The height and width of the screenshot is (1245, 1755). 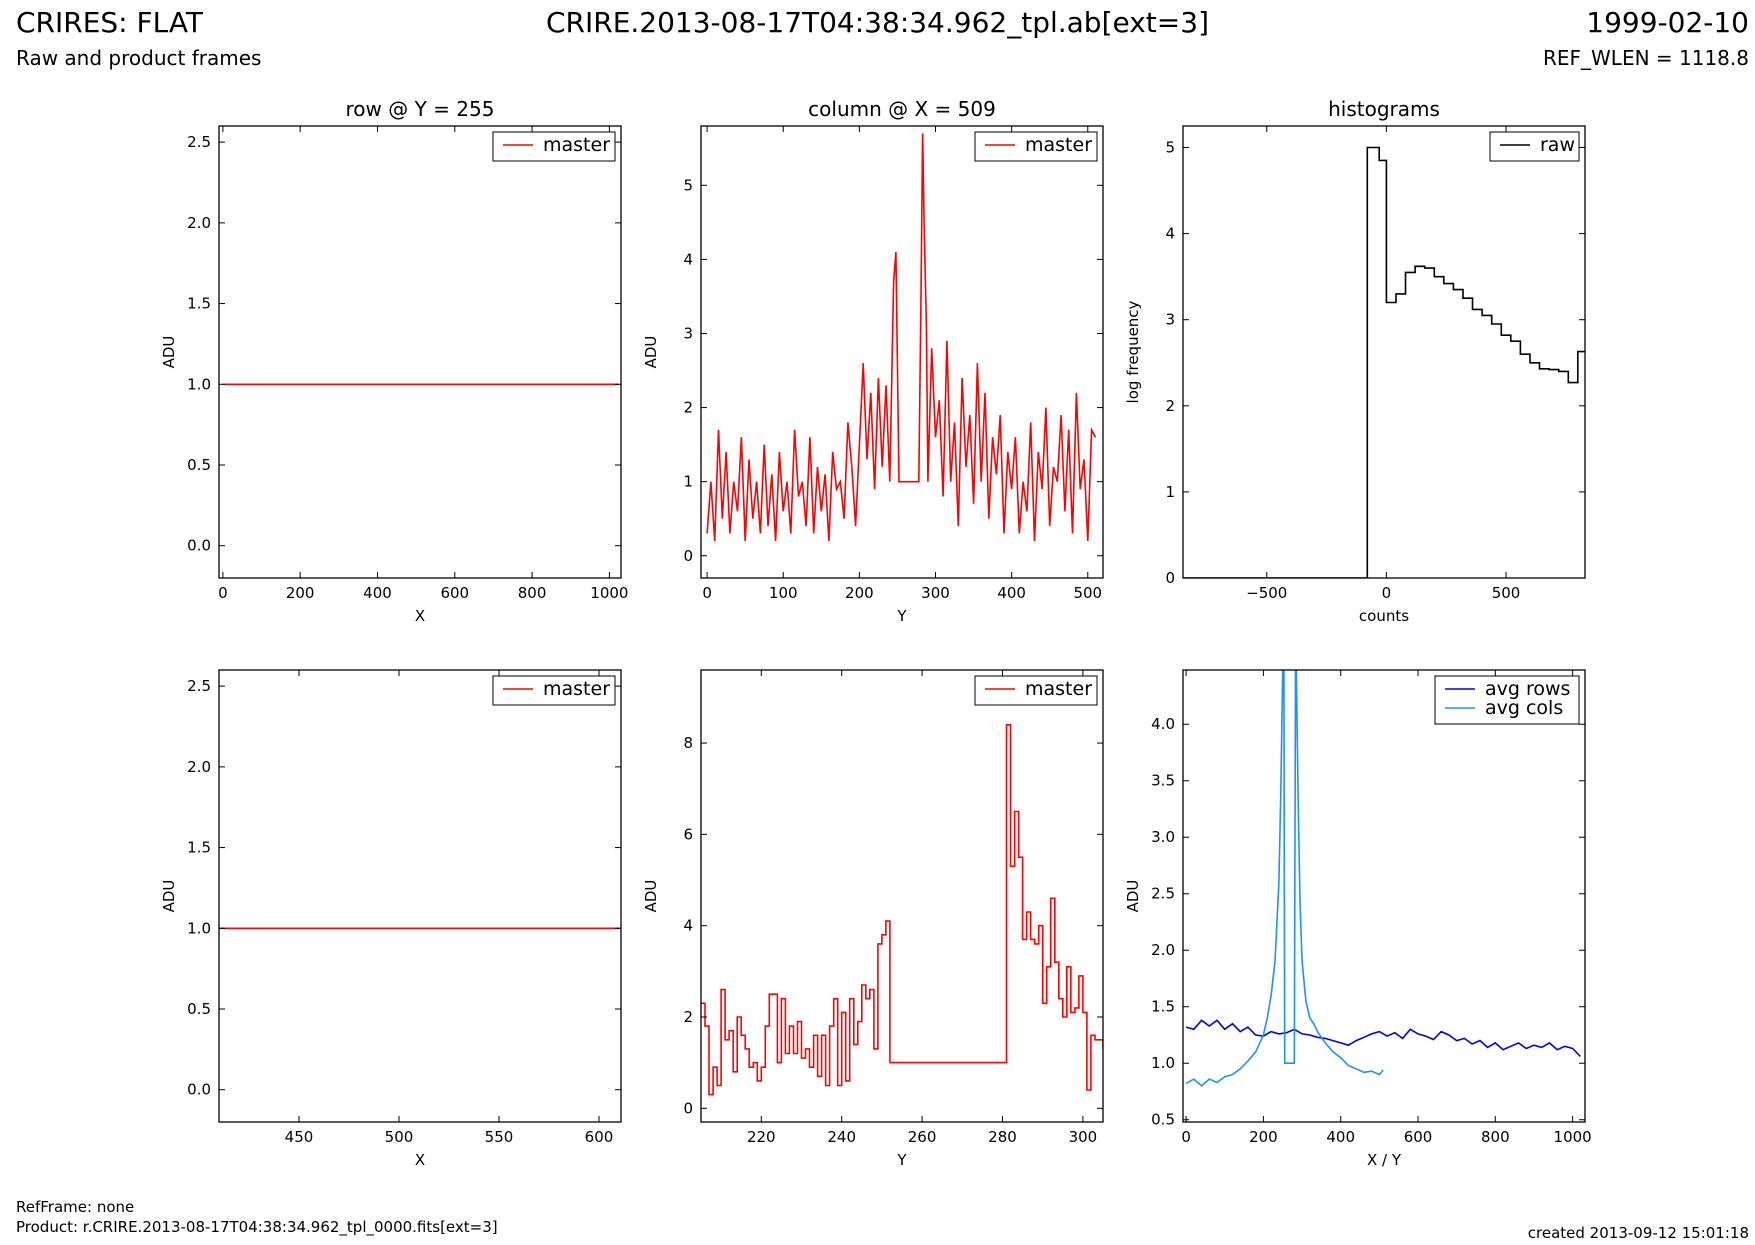 I want to click on x-tick-label: 280, so click(x=1002, y=1137).